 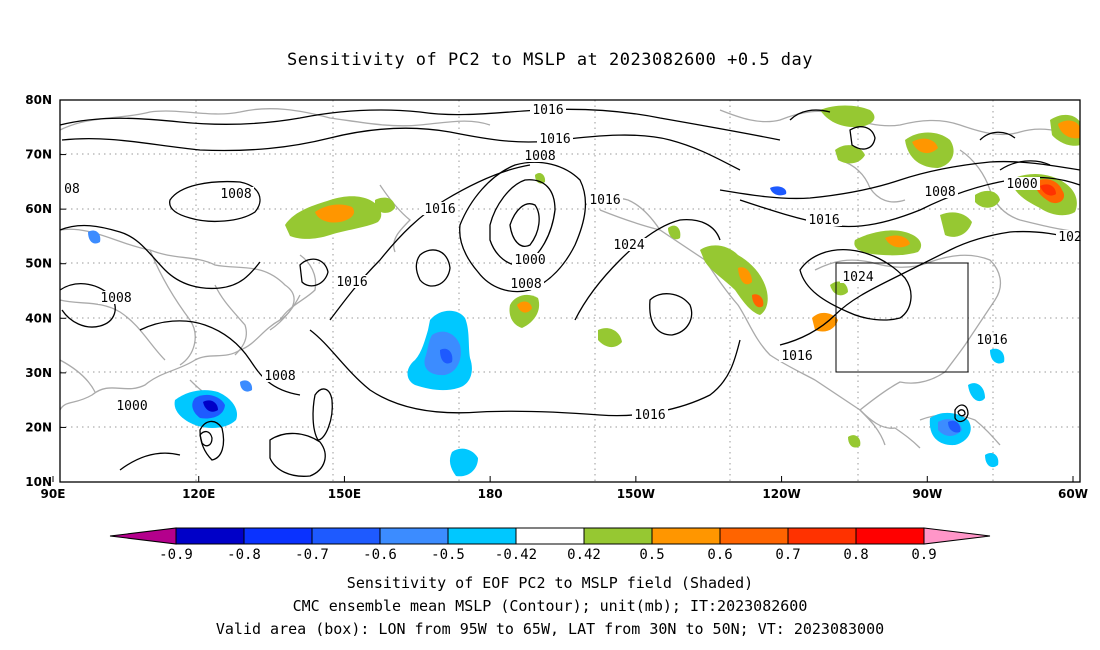 I want to click on valid-area-box, so click(x=902, y=317).